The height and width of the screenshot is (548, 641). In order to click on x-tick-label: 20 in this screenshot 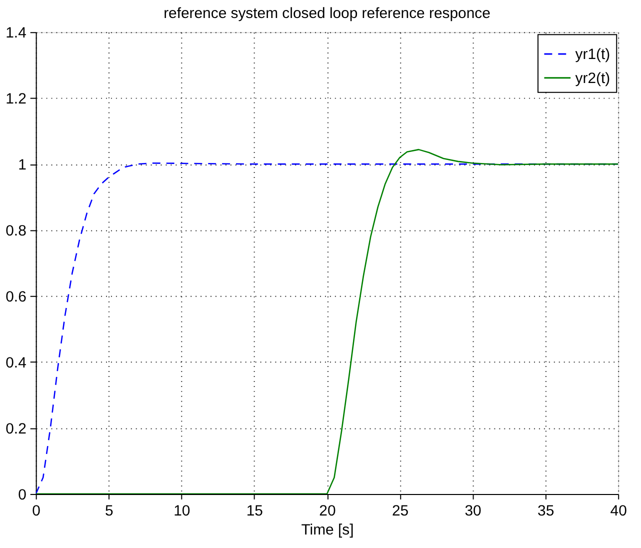, I will do `click(327, 511)`.